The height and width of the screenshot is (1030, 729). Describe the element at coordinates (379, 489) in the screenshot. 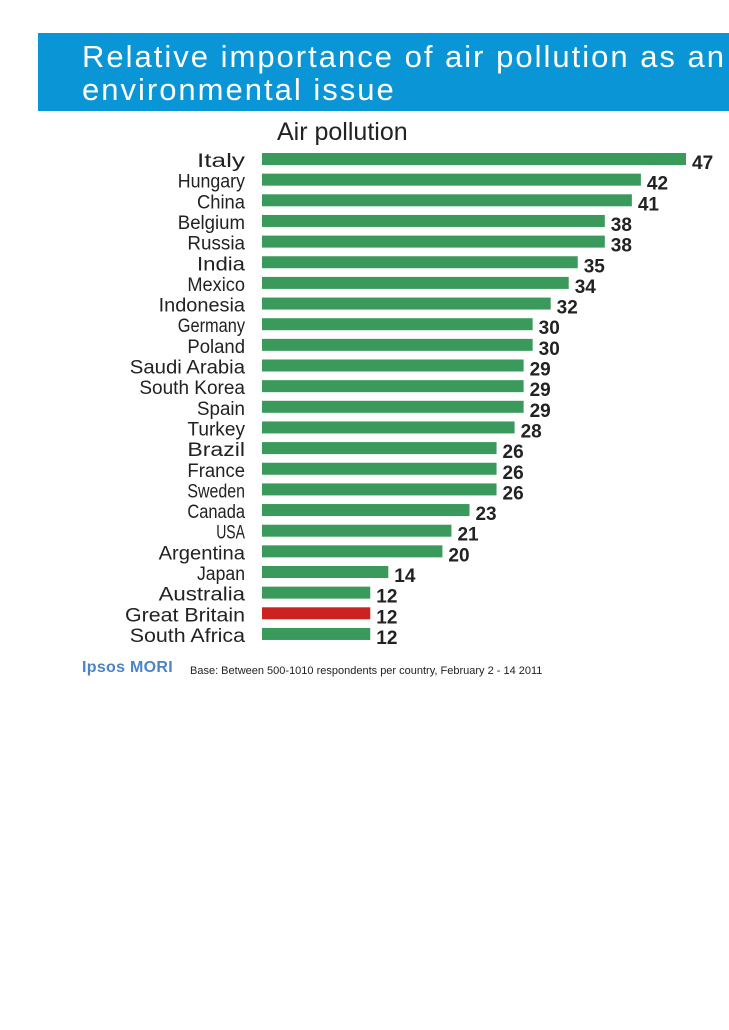

I see `bar-sweden` at that location.